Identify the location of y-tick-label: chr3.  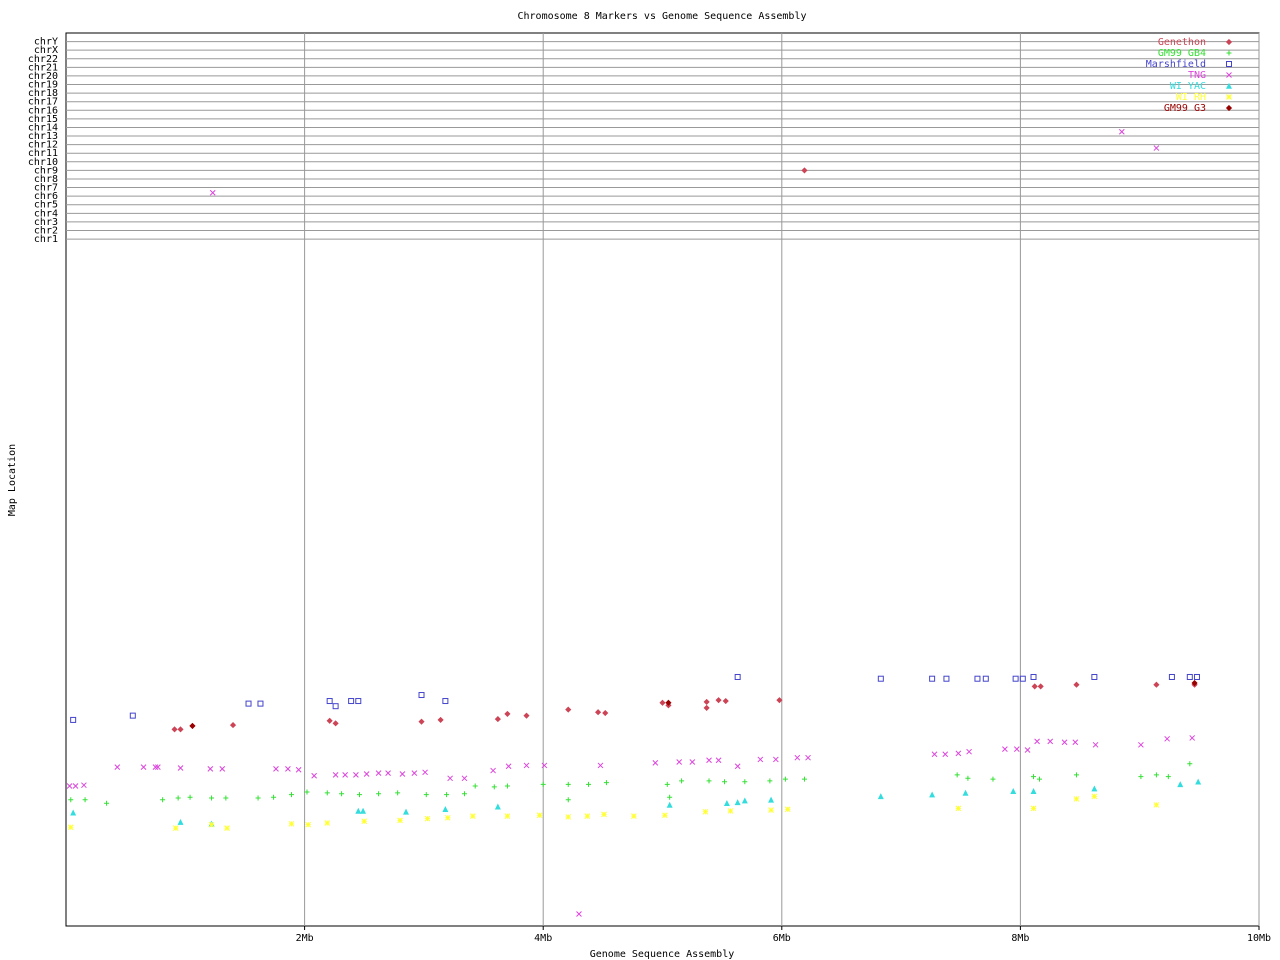
(46, 222).